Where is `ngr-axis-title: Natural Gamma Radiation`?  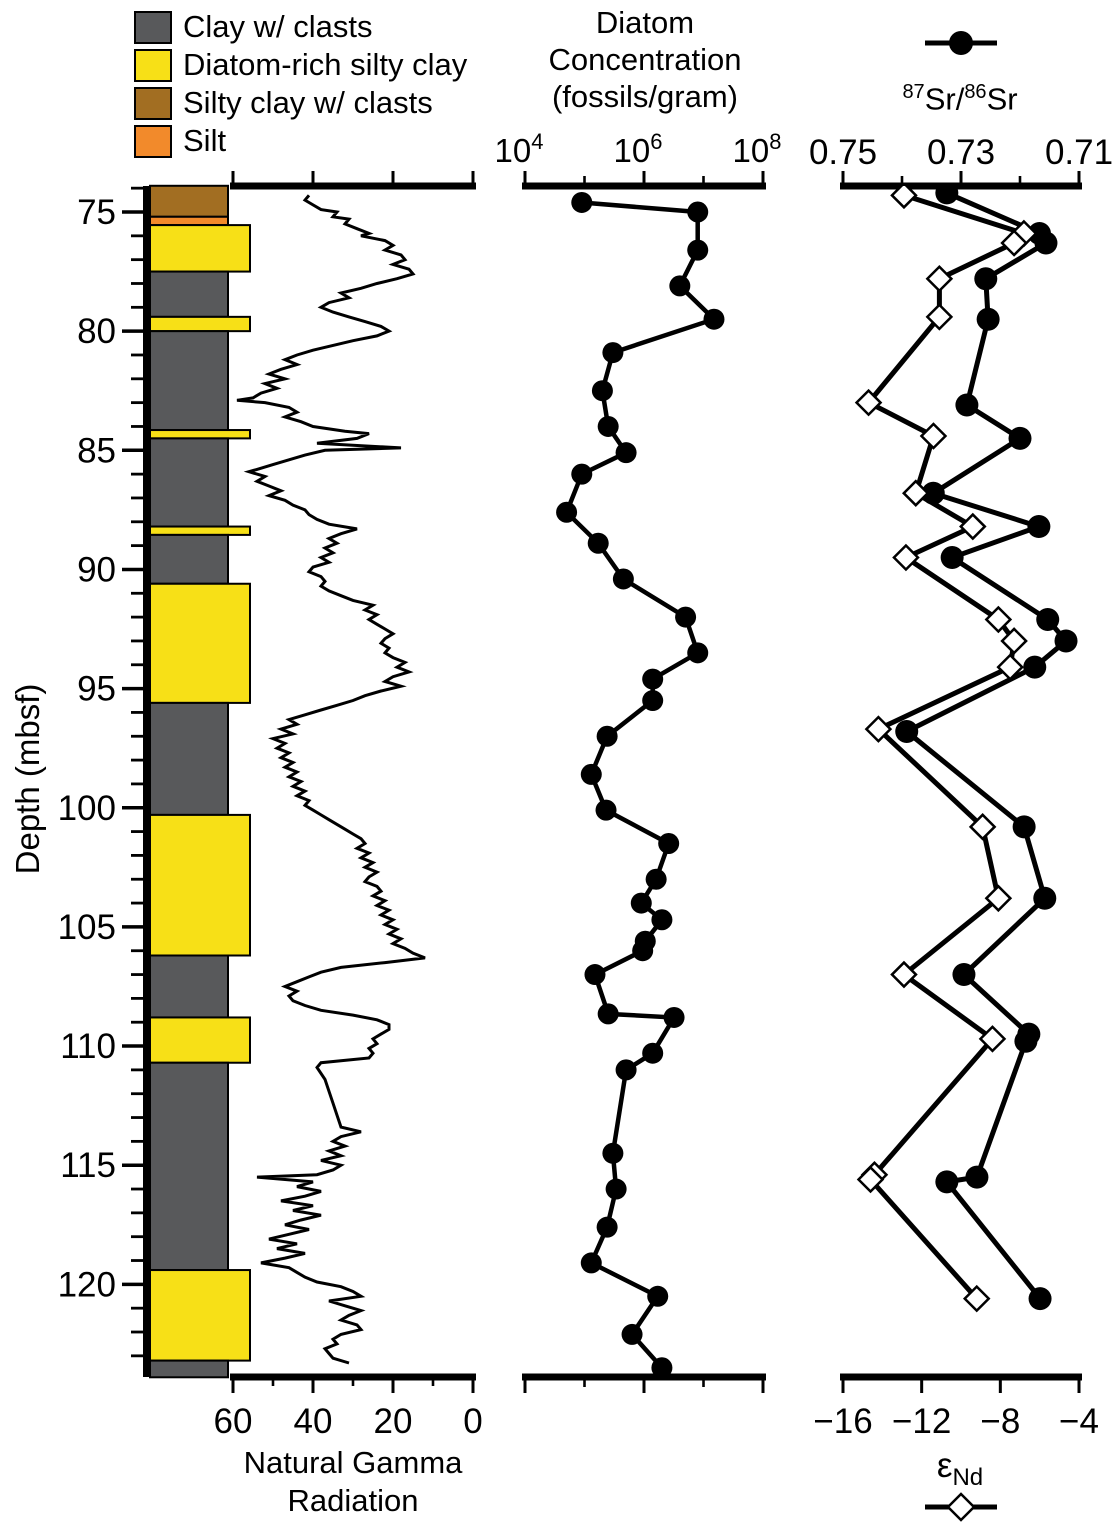 ngr-axis-title: Natural Gamma Radiation is located at coordinates (353, 1482).